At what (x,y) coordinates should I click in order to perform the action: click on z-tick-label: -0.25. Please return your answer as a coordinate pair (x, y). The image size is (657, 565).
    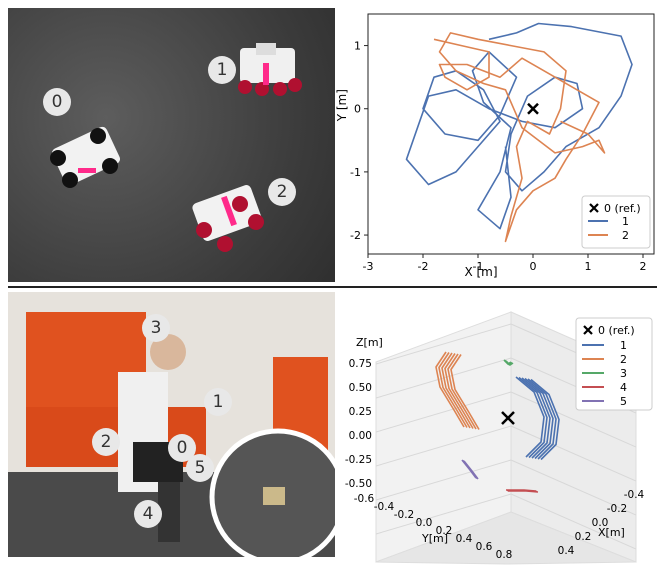
    Looking at the image, I should click on (358, 460).